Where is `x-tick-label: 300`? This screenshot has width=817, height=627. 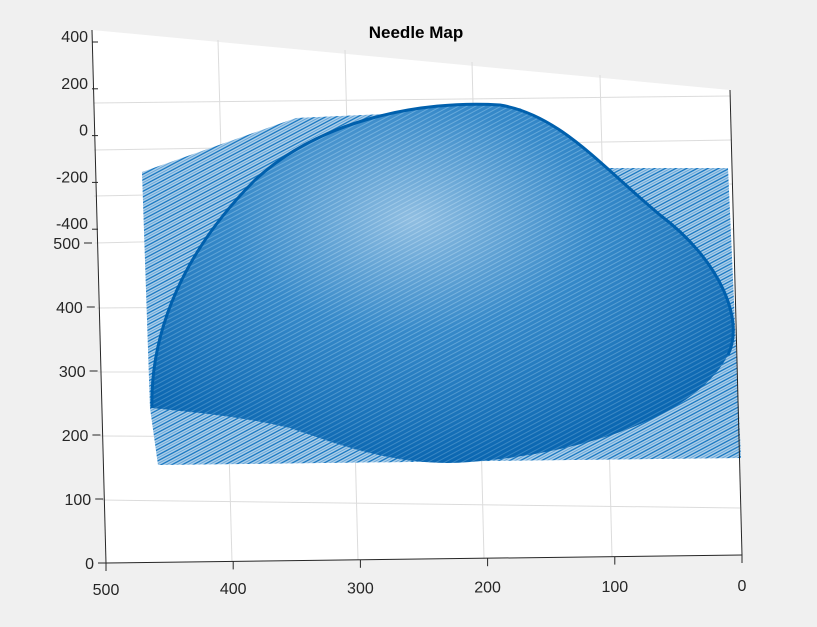
x-tick-label: 300 is located at coordinates (360, 588).